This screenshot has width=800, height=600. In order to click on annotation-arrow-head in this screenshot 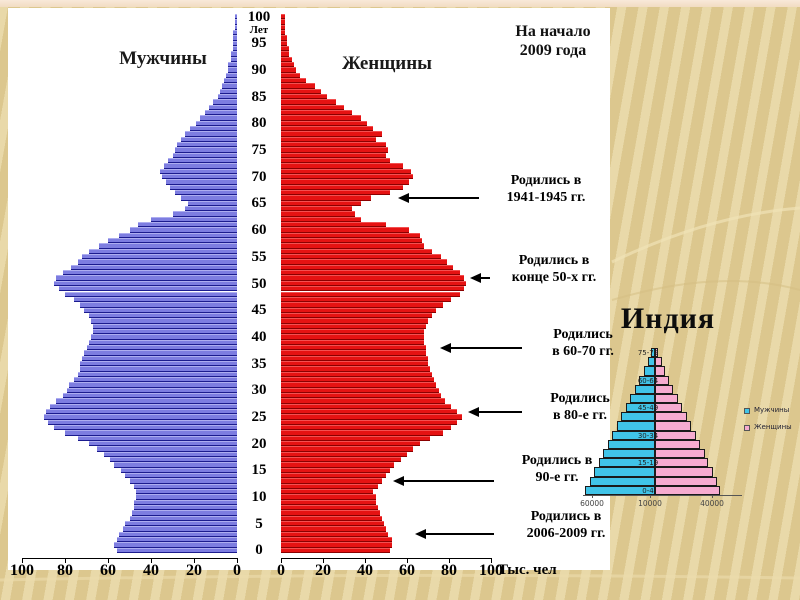, I will do `click(473, 412)`.